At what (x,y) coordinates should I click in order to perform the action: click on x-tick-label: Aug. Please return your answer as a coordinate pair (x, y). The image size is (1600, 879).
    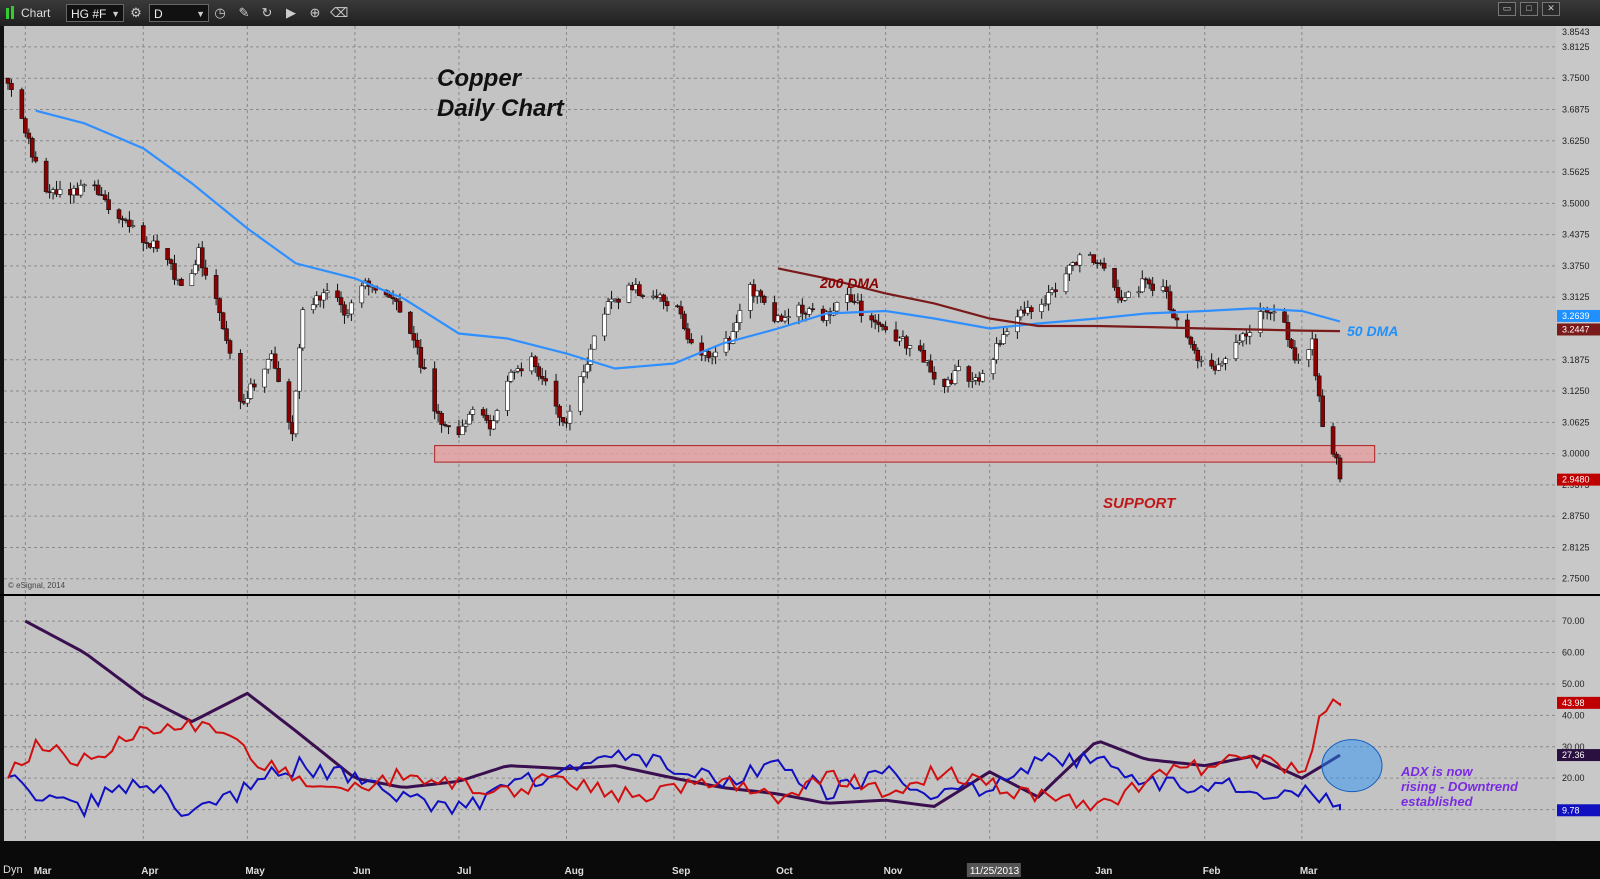
    Looking at the image, I should click on (573, 871).